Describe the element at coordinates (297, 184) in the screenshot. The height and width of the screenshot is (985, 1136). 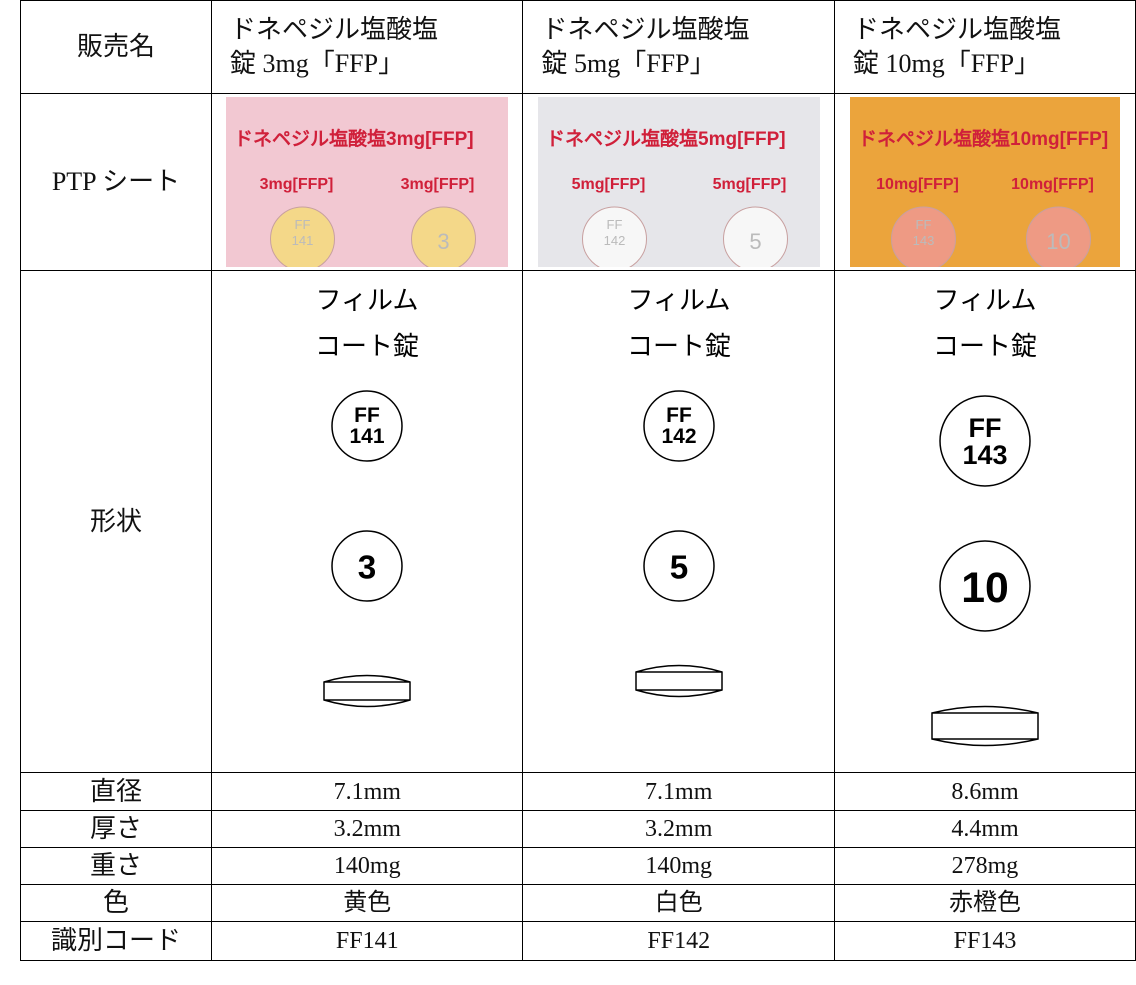
I see `ptp-tab: 3mg[FFP]` at that location.